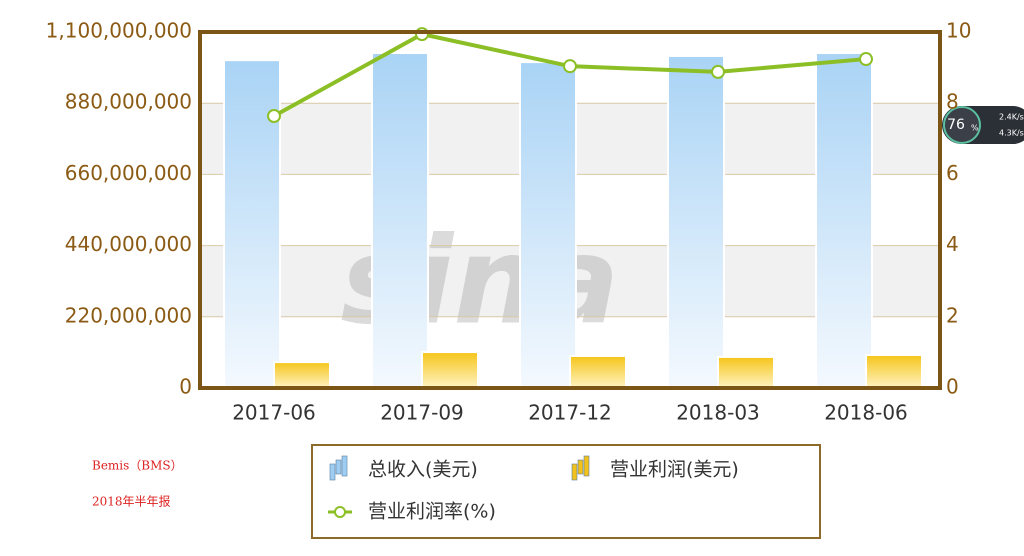 This screenshot has height=556, width=1024. What do you see at coordinates (566, 491) in the screenshot?
I see `legend-box` at bounding box center [566, 491].